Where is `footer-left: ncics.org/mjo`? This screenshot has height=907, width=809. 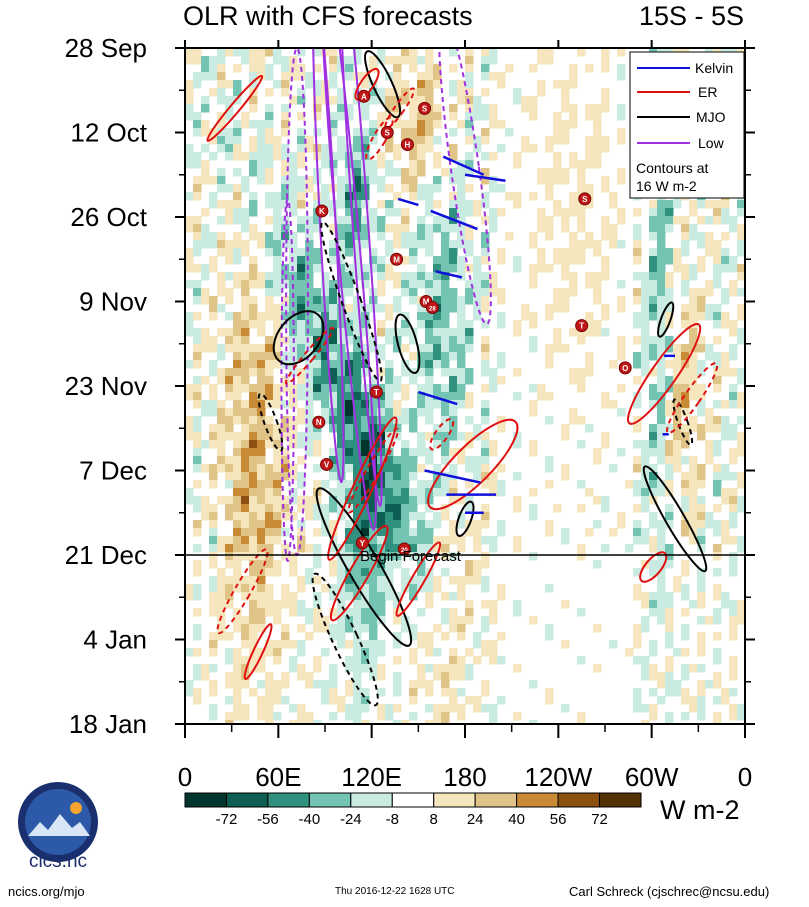
footer-left: ncics.org/mjo is located at coordinates (46, 891).